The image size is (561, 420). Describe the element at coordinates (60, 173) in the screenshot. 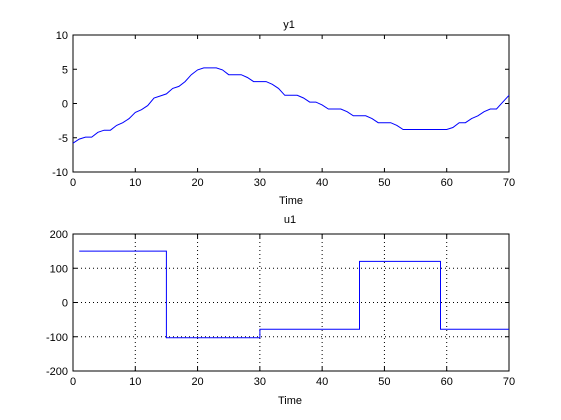

I see `y-tick-label: -10` at that location.